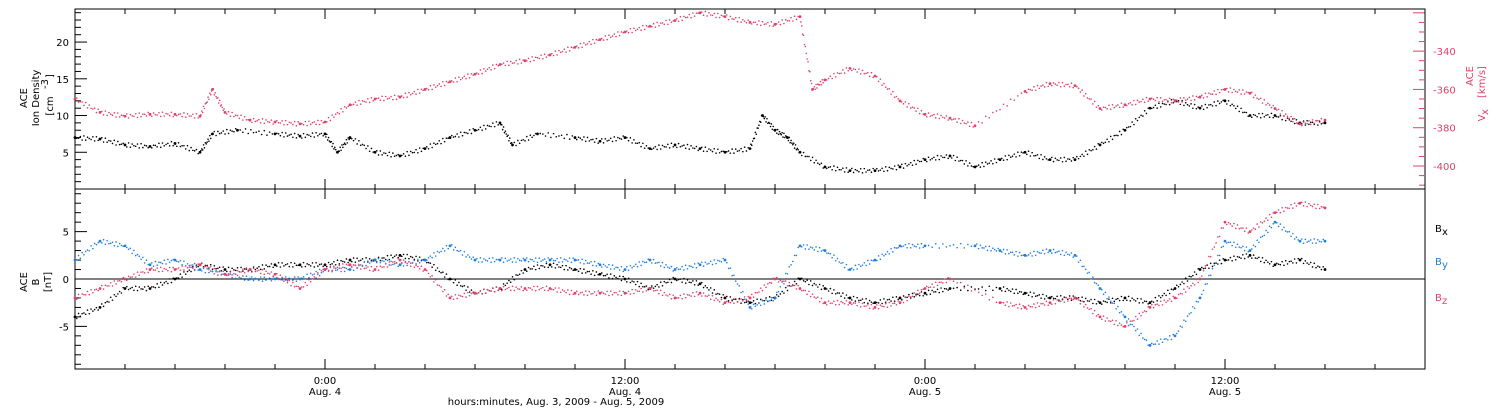 The width and height of the screenshot is (1500, 410). I want to click on by-point, so click(1025, 255).